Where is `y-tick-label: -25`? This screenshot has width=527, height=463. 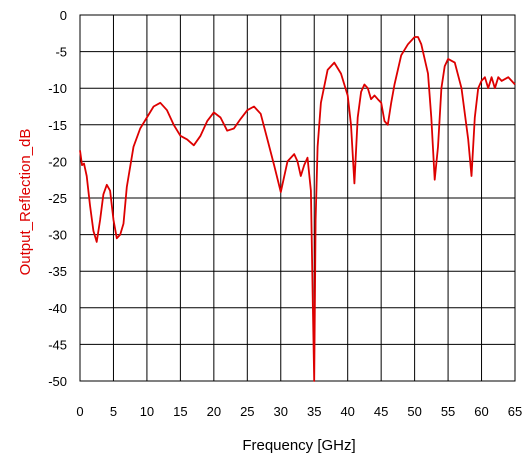
y-tick-label: -25 is located at coordinates (57, 198).